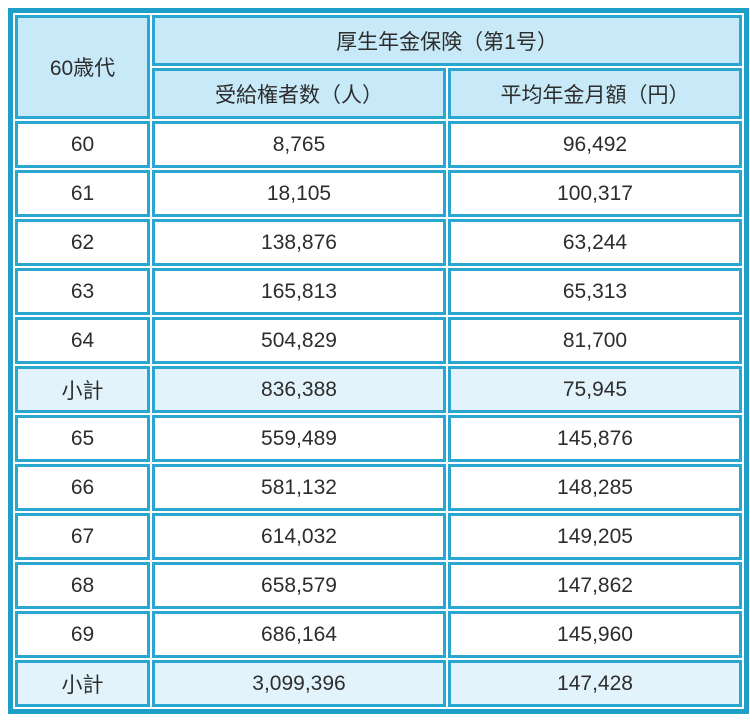 Image resolution: width=750 pixels, height=727 pixels. What do you see at coordinates (595, 487) in the screenshot?
I see `amount-cell: 148,285` at bounding box center [595, 487].